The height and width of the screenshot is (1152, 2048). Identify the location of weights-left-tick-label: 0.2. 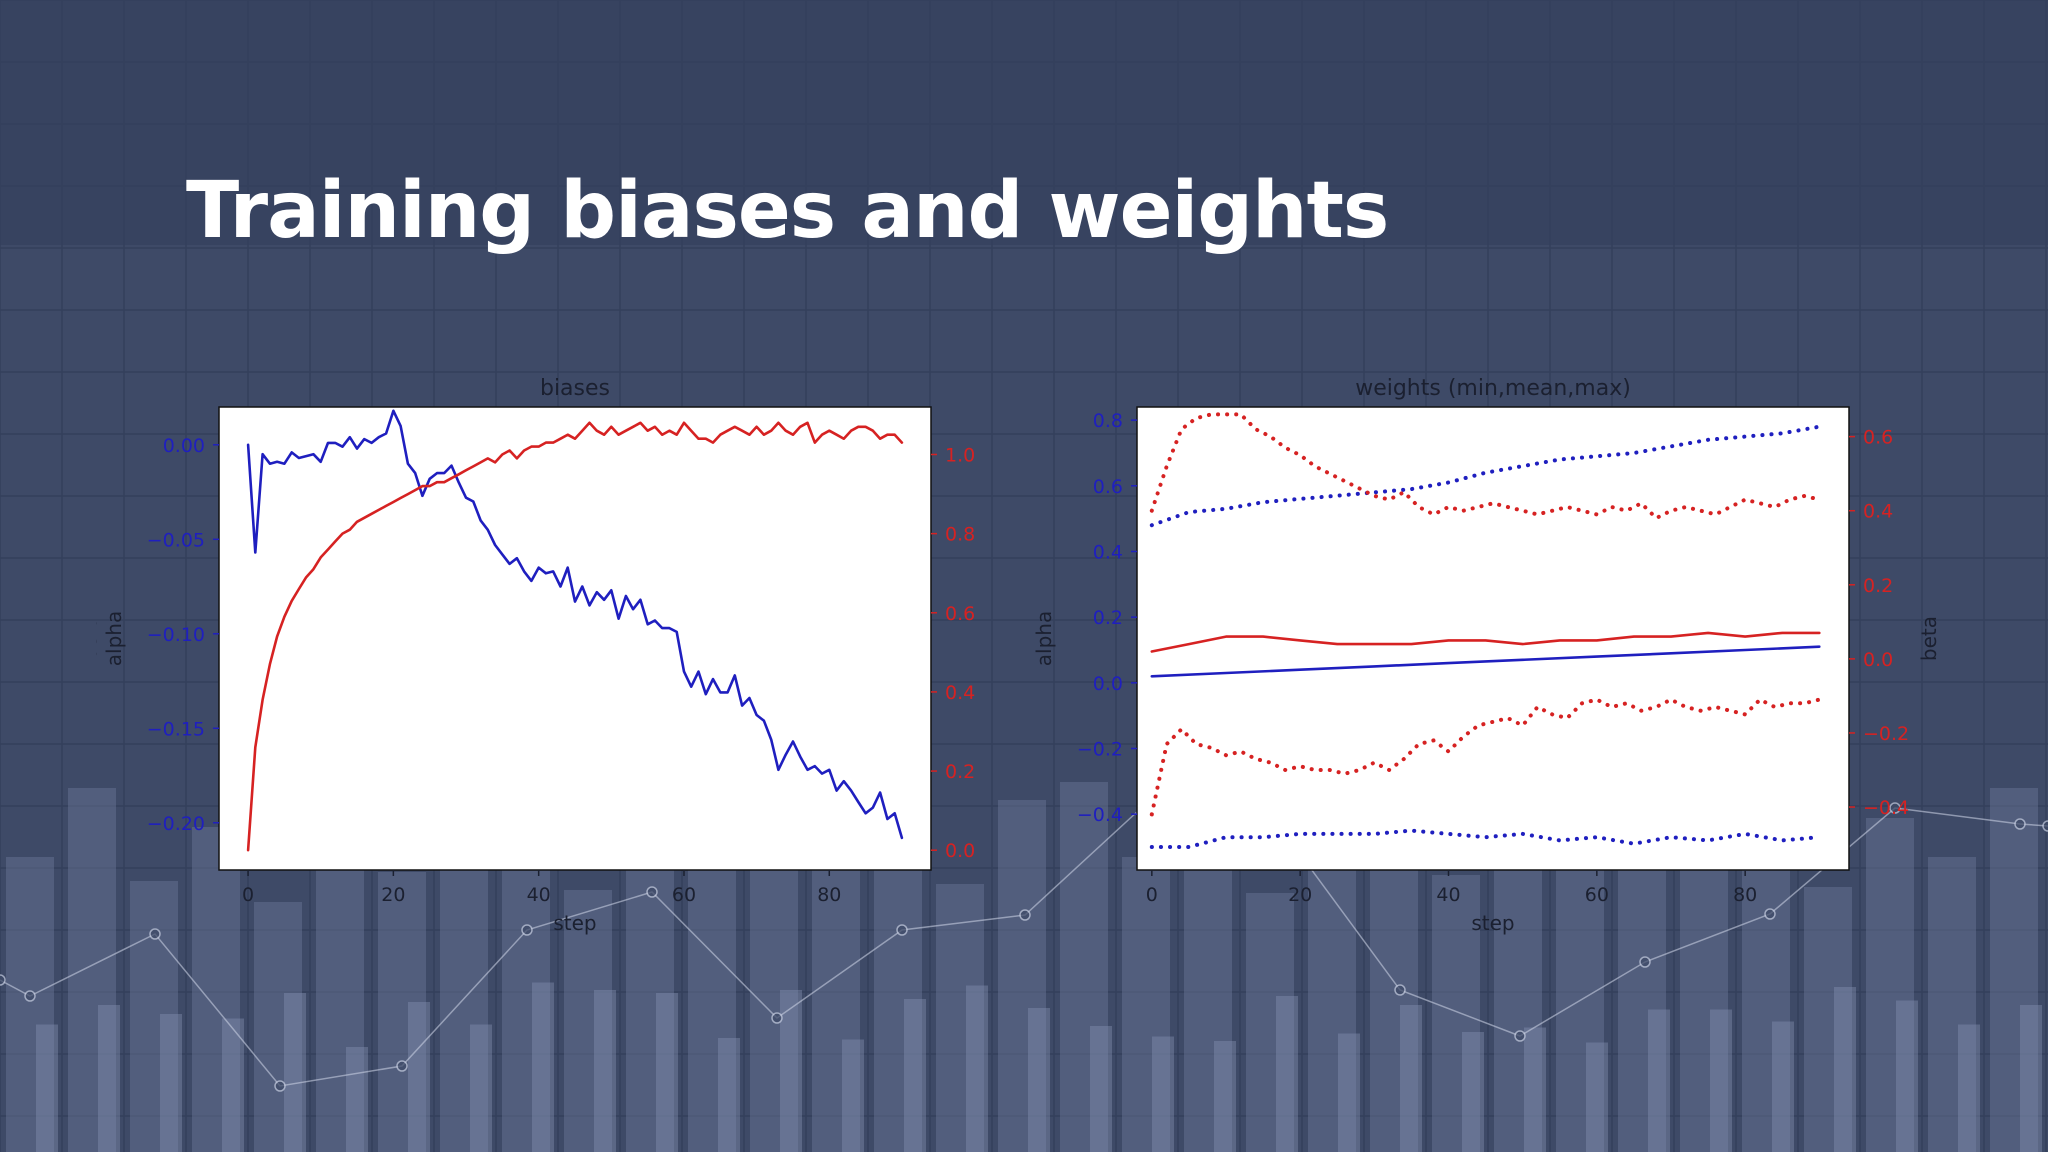
(1108, 618).